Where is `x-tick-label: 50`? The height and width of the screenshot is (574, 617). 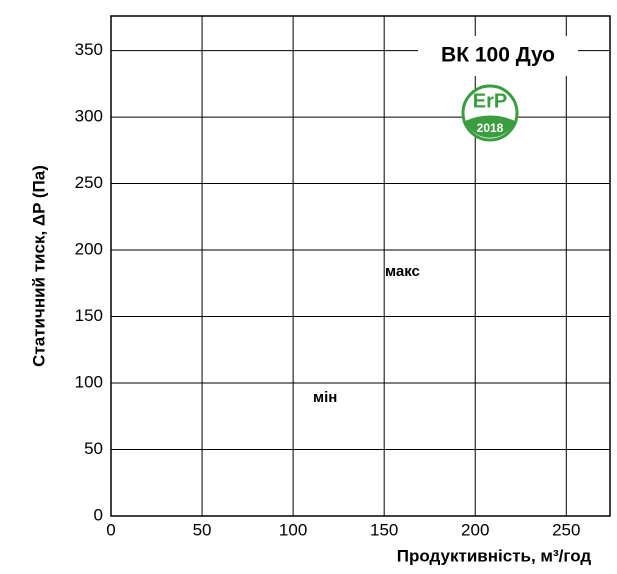
x-tick-label: 50 is located at coordinates (202, 529).